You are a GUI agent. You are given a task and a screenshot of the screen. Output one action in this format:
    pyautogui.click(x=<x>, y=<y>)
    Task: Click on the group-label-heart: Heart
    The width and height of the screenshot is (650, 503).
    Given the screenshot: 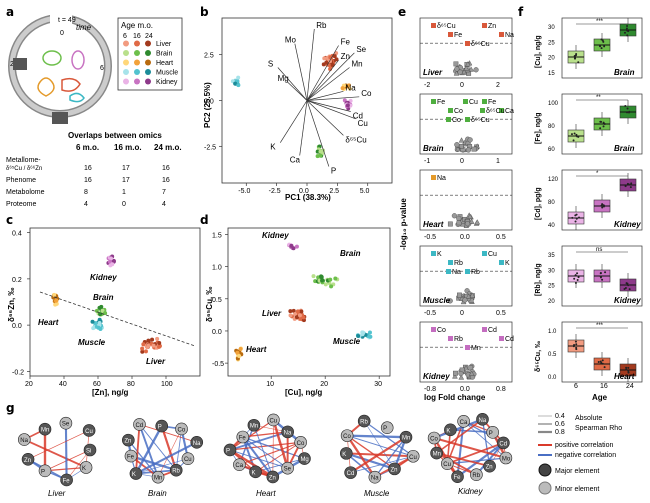 What is the action you would take?
    pyautogui.click(x=256, y=349)
    